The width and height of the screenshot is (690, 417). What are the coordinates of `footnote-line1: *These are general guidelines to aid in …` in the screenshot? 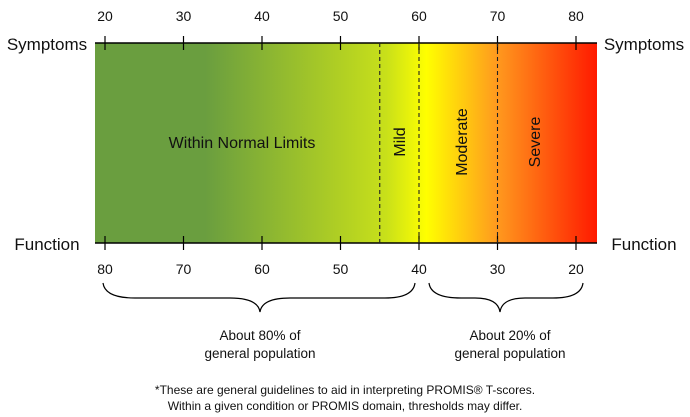 It's located at (345, 390).